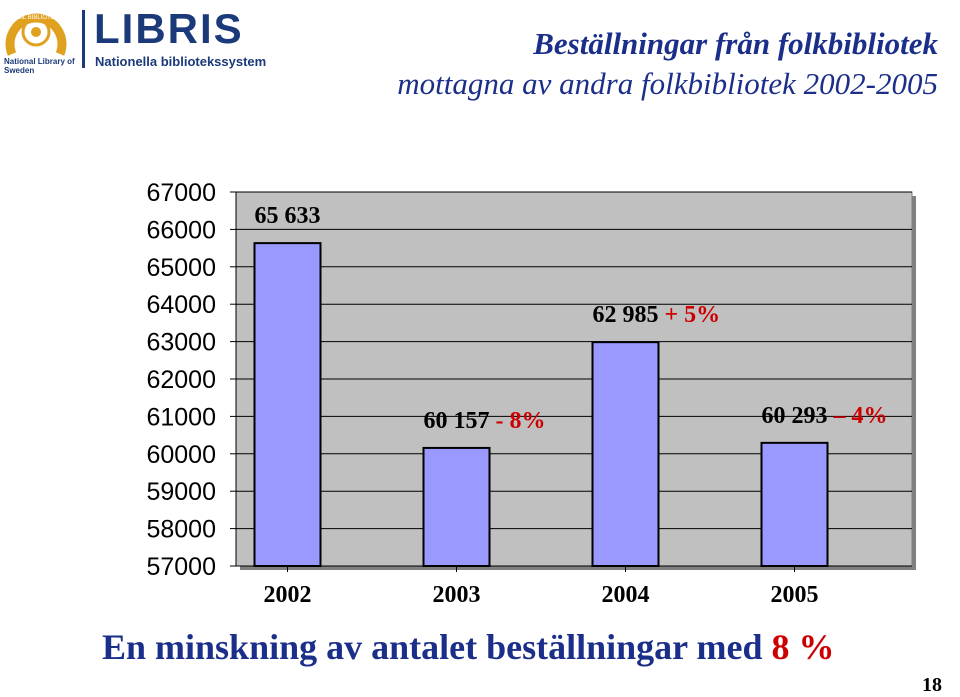  What do you see at coordinates (83, 39) in the screenshot?
I see `logo-divider` at bounding box center [83, 39].